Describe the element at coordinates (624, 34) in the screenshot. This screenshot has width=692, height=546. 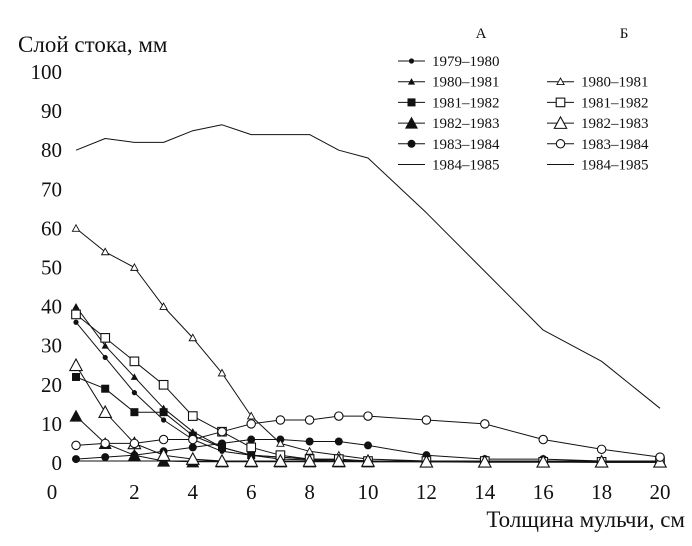
I see `legend-group-header: Б` at that location.